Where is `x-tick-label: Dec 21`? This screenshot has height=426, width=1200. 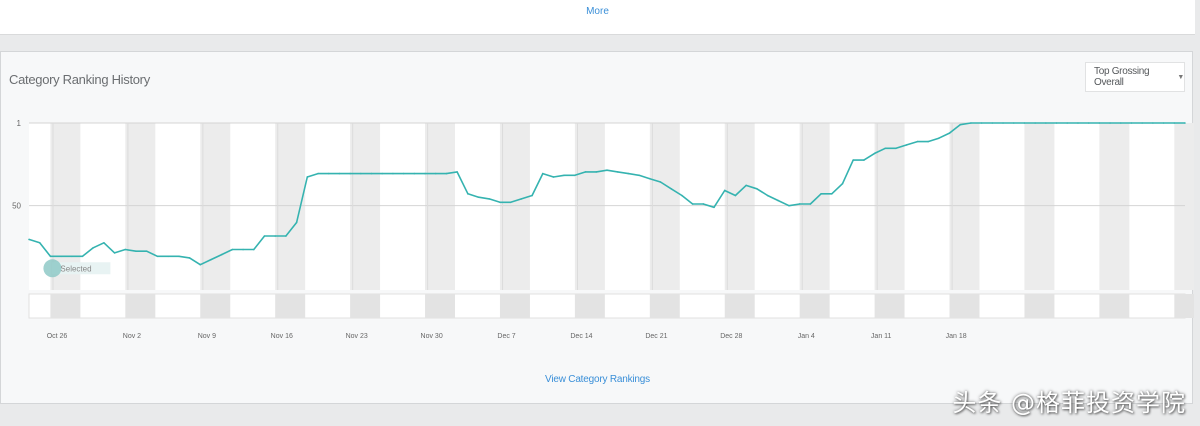 x-tick-label: Dec 21 is located at coordinates (656, 336).